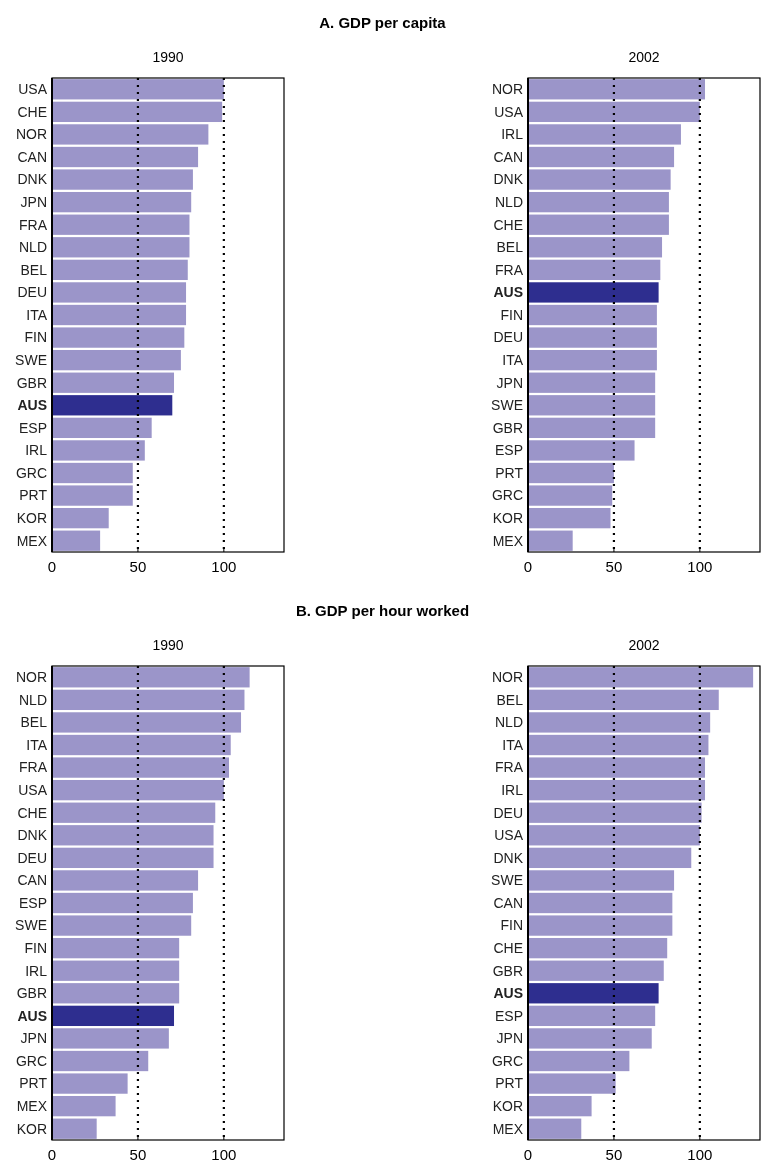 Image resolution: width=765 pixels, height=1164 pixels. What do you see at coordinates (31, 993) in the screenshot?
I see `y-tick-label: GBR` at bounding box center [31, 993].